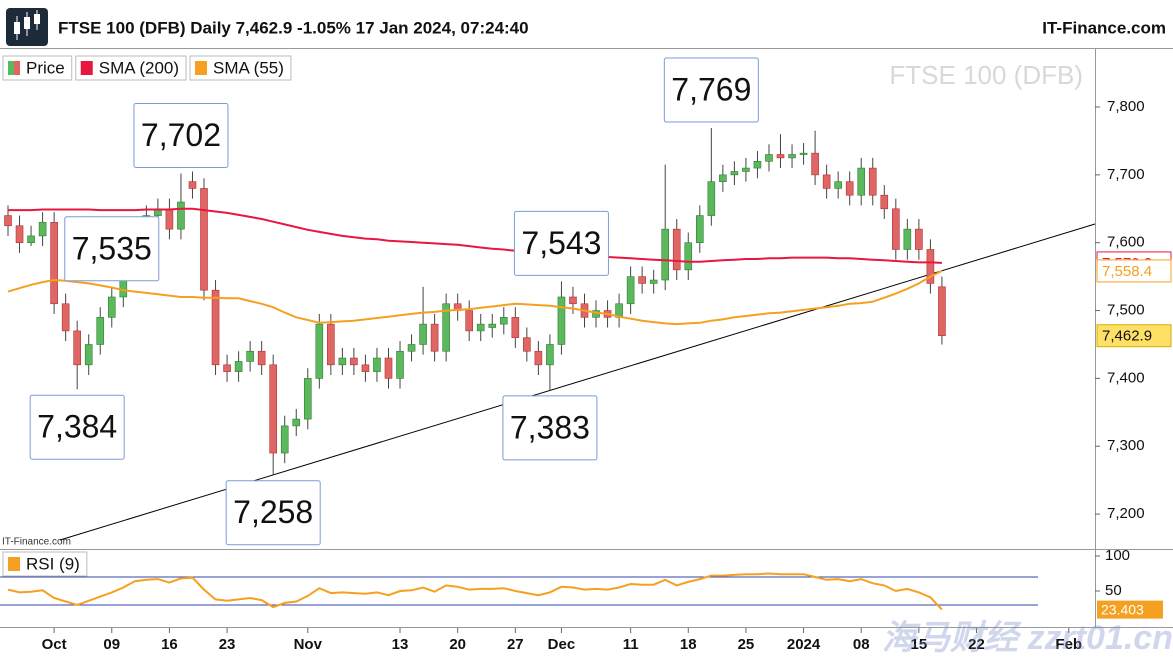 The width and height of the screenshot is (1173, 660). I want to click on legend-label: RSI (9), so click(53, 563).